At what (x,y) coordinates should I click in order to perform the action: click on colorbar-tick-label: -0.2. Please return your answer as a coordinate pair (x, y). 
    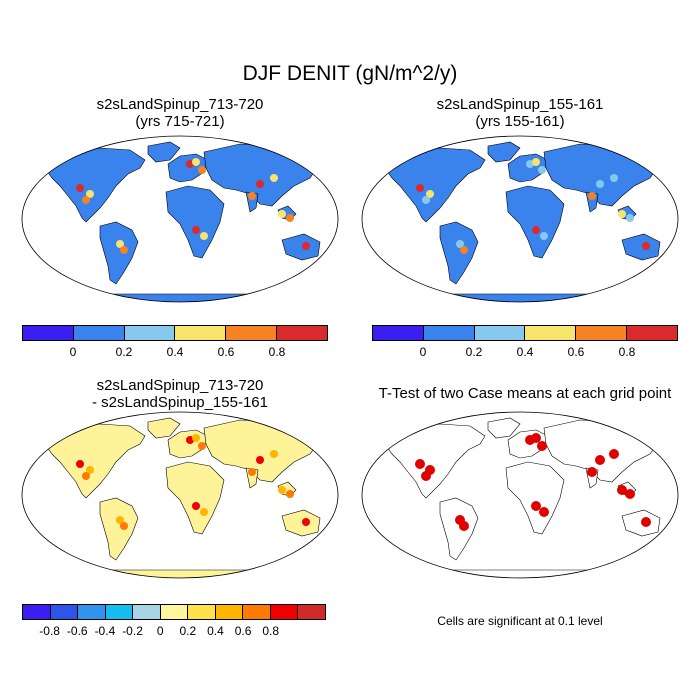
    Looking at the image, I should click on (132, 631).